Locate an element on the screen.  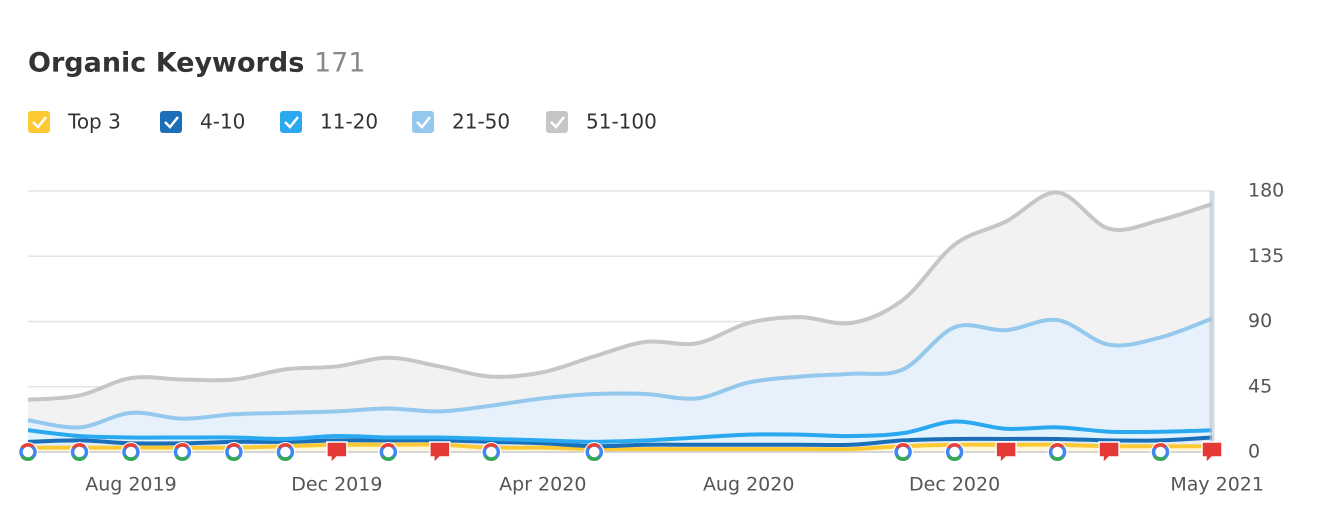
chart-title: Organic Keywords is located at coordinates (166, 63).